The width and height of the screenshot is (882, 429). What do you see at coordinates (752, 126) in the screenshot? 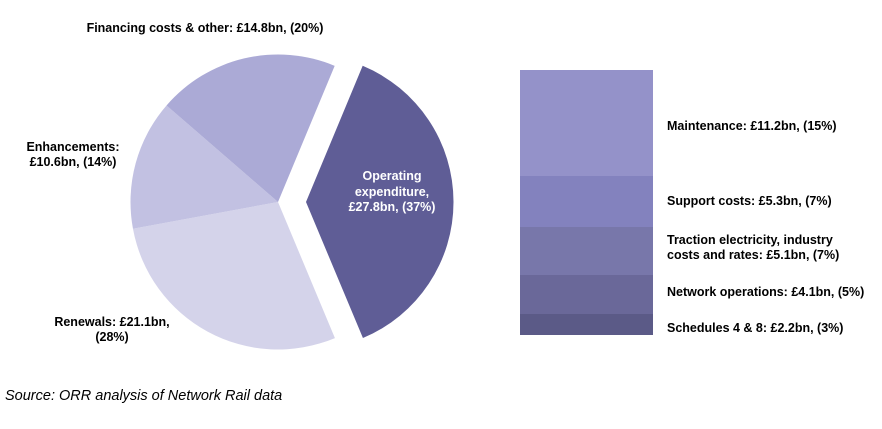
I see `bar-label-maintenance: Maintenance: £11.2bn, (15%)` at bounding box center [752, 126].